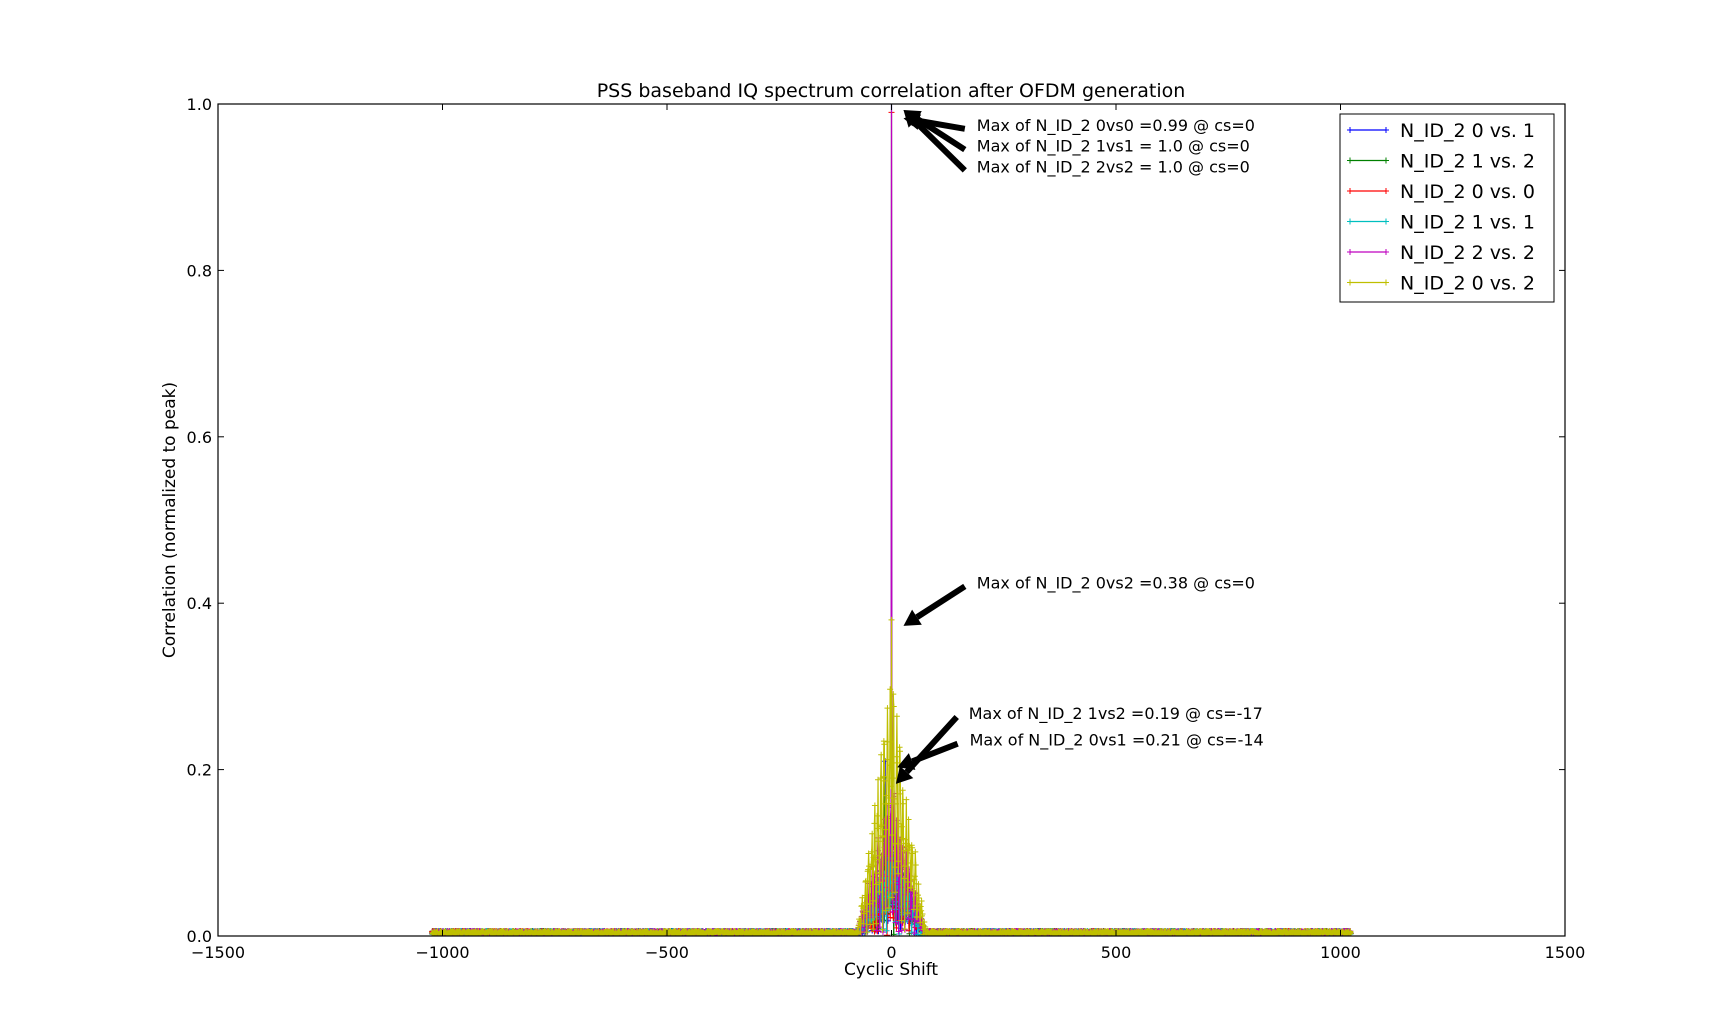  Describe the element at coordinates (1467, 223) in the screenshot. I see `legend-label: N_ID_2 1 vs. 1` at that location.